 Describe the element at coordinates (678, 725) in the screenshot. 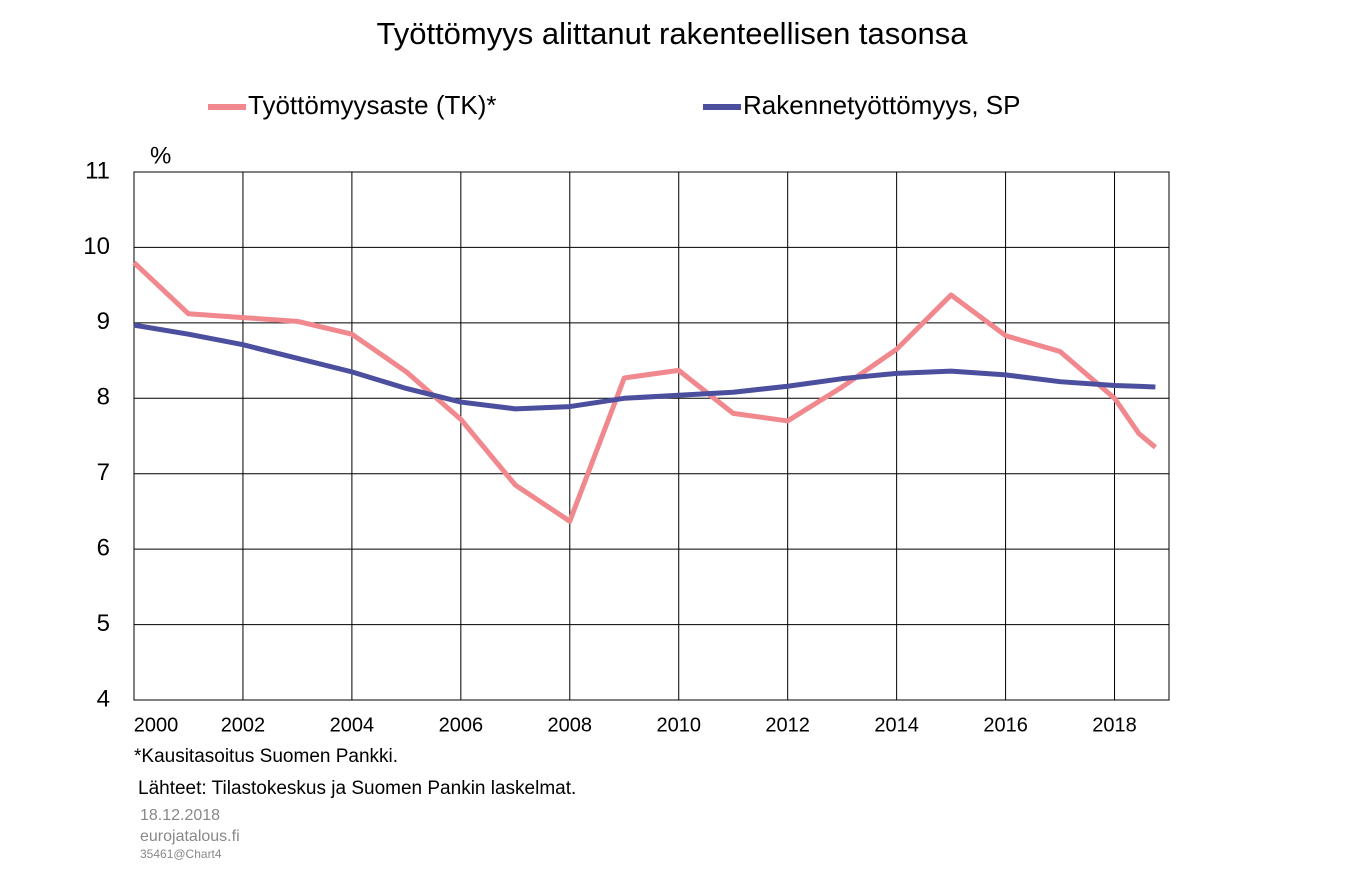

I see `x-tick-label: 2010` at that location.